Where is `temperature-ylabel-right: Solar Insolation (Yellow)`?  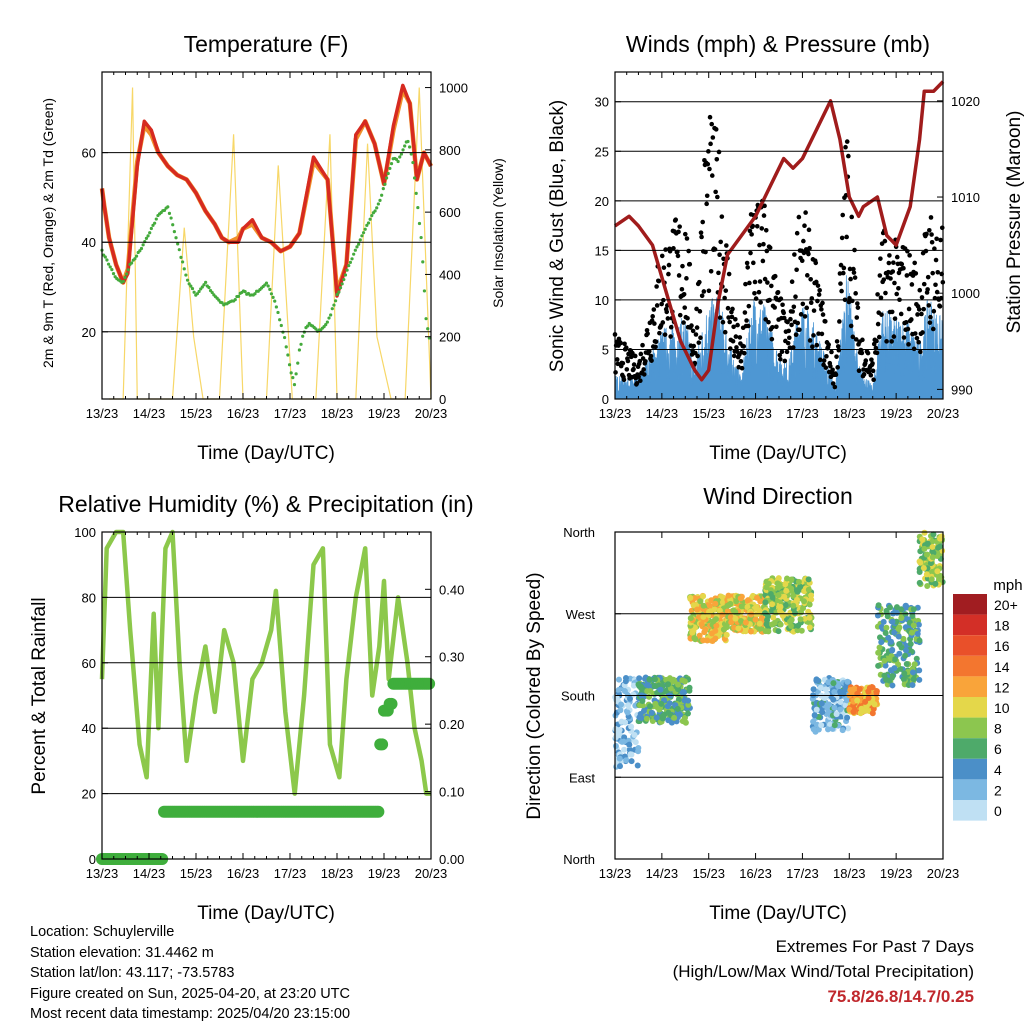 temperature-ylabel-right: Solar Insolation (Yellow) is located at coordinates (498, 233).